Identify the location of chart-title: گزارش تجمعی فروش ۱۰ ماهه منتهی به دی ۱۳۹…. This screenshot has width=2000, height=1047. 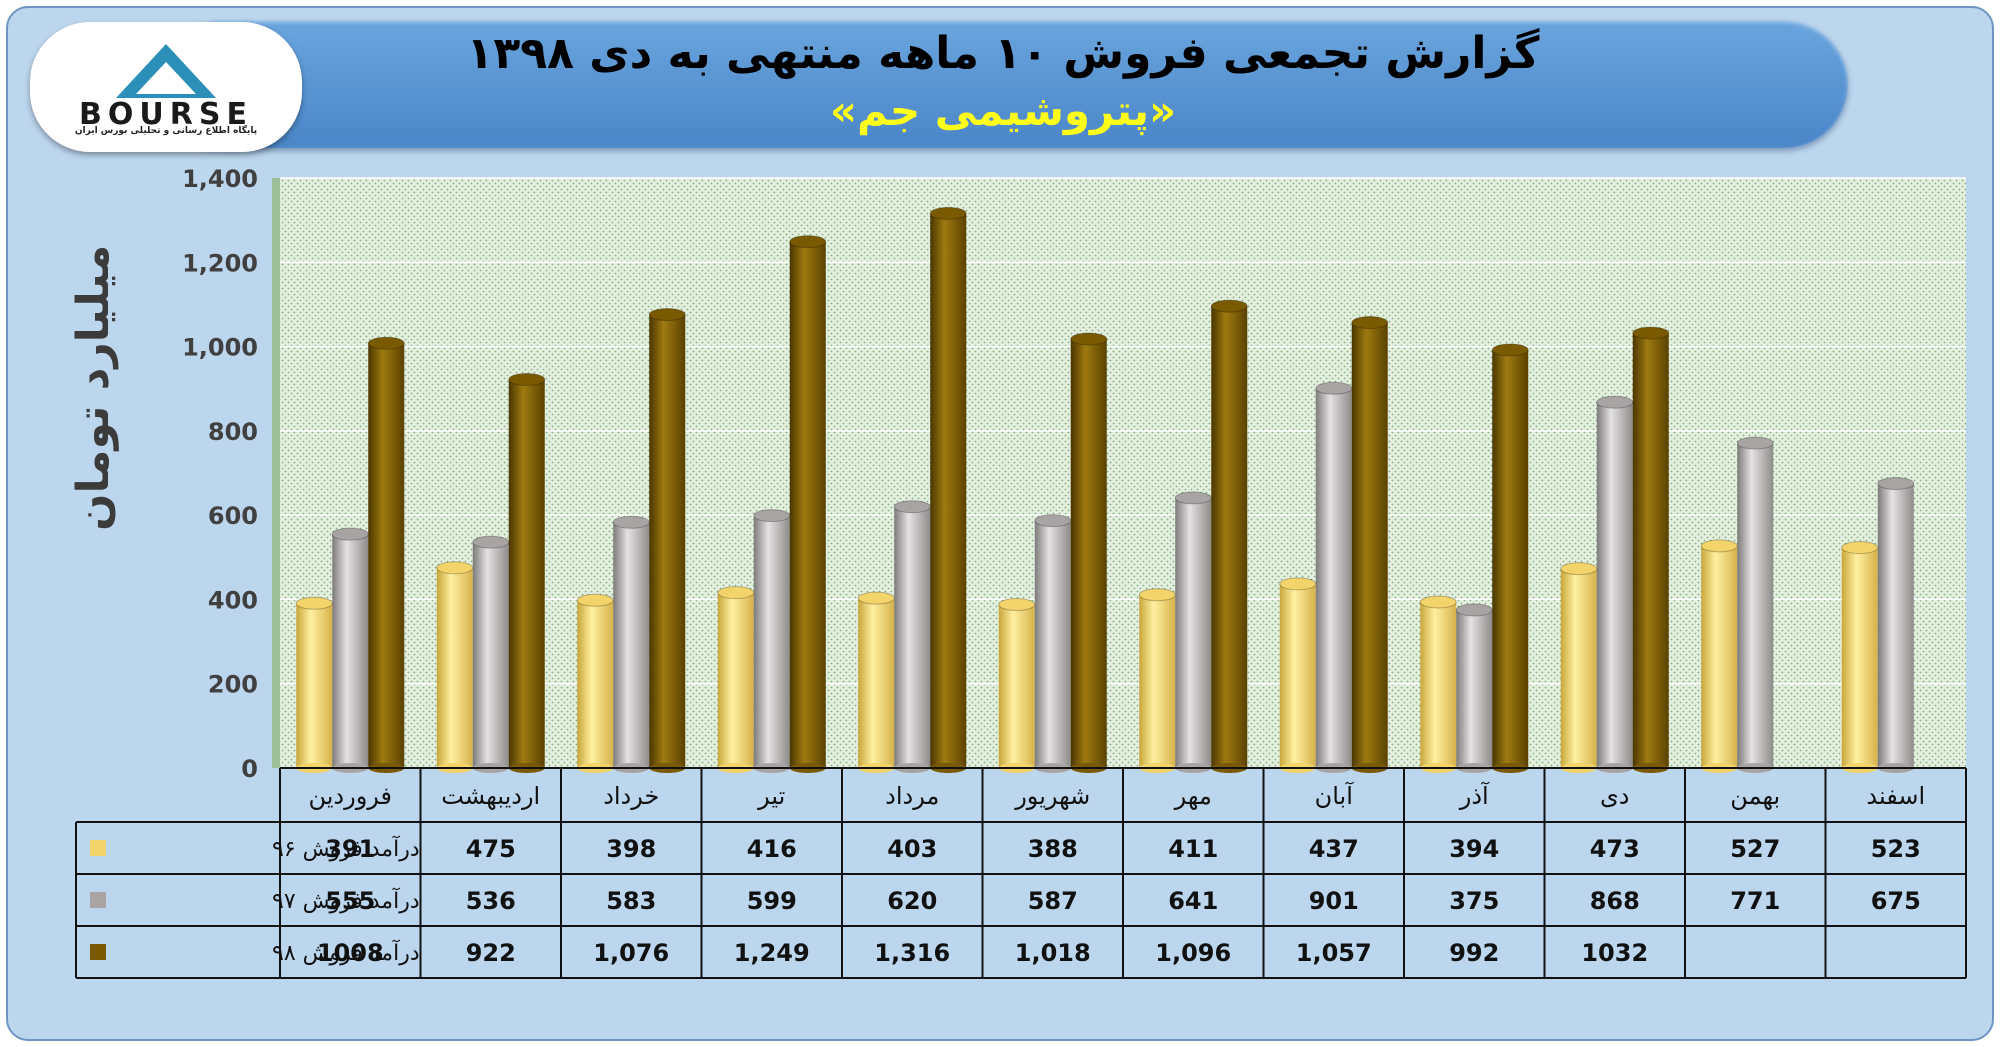
(1003, 53).